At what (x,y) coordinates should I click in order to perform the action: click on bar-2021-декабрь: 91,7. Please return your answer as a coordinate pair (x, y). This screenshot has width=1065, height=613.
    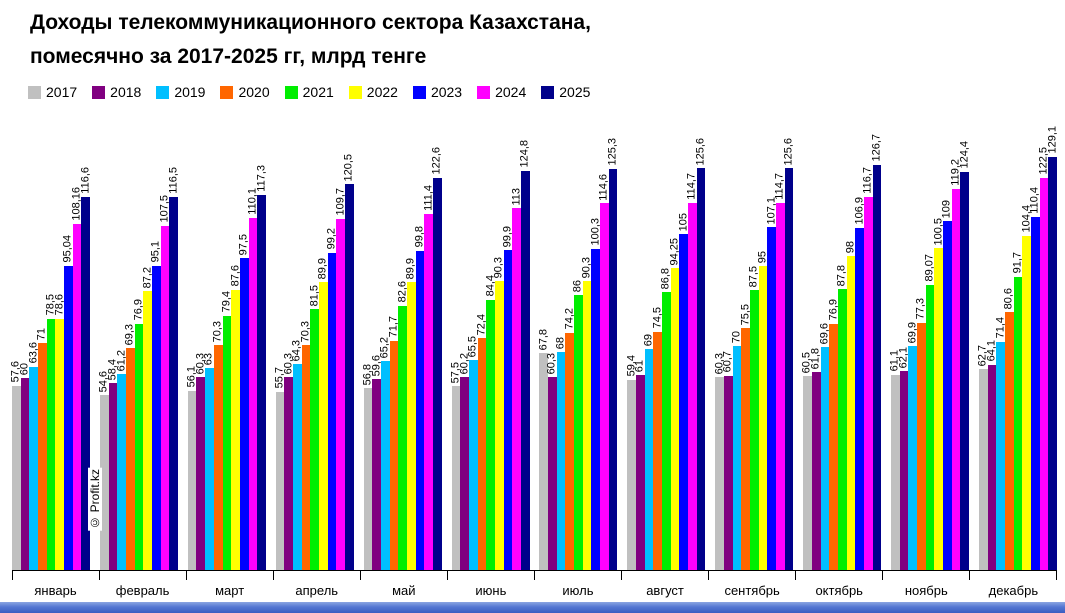
    Looking at the image, I should click on (1017, 411).